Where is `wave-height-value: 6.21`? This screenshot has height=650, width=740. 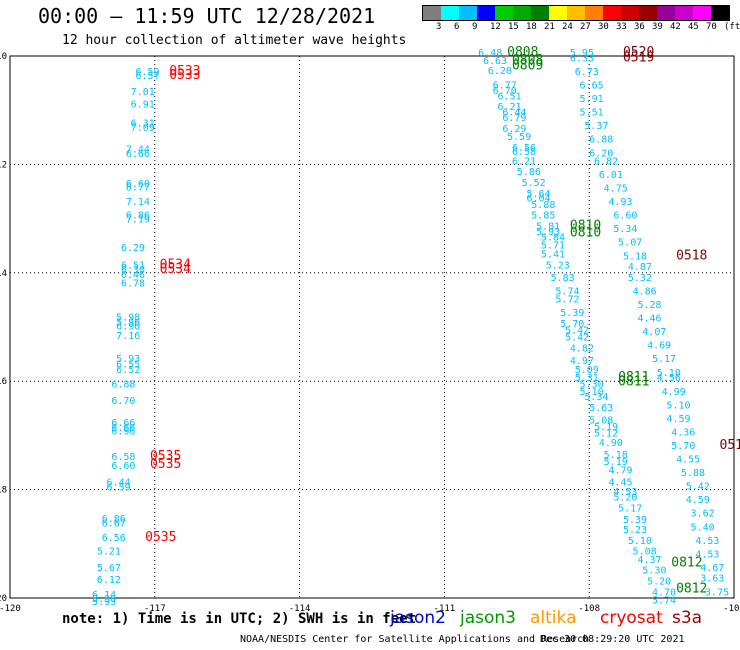 wave-height-value: 6.21 is located at coordinates (524, 161).